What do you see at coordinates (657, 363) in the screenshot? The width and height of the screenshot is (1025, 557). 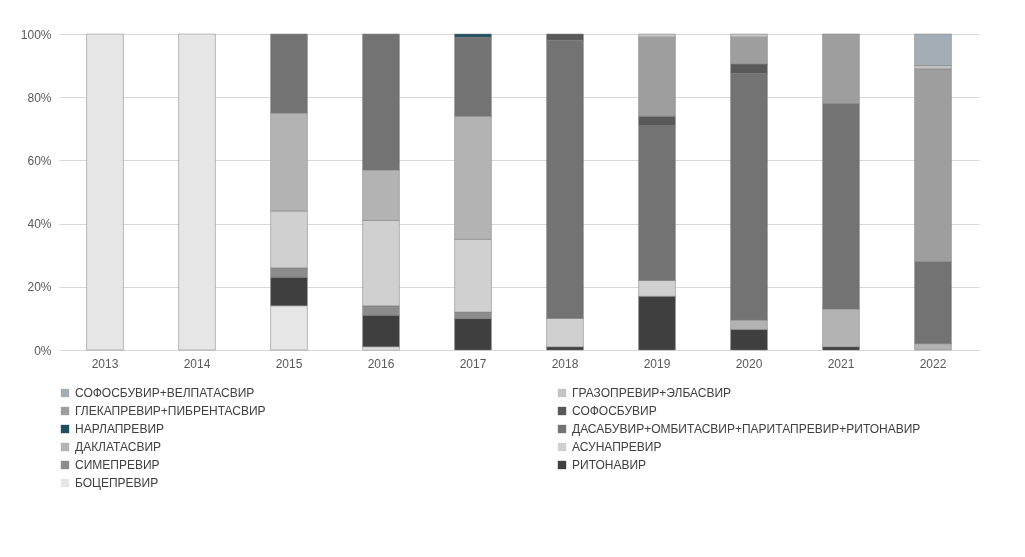 I see `x-tick-label: 2019` at bounding box center [657, 363].